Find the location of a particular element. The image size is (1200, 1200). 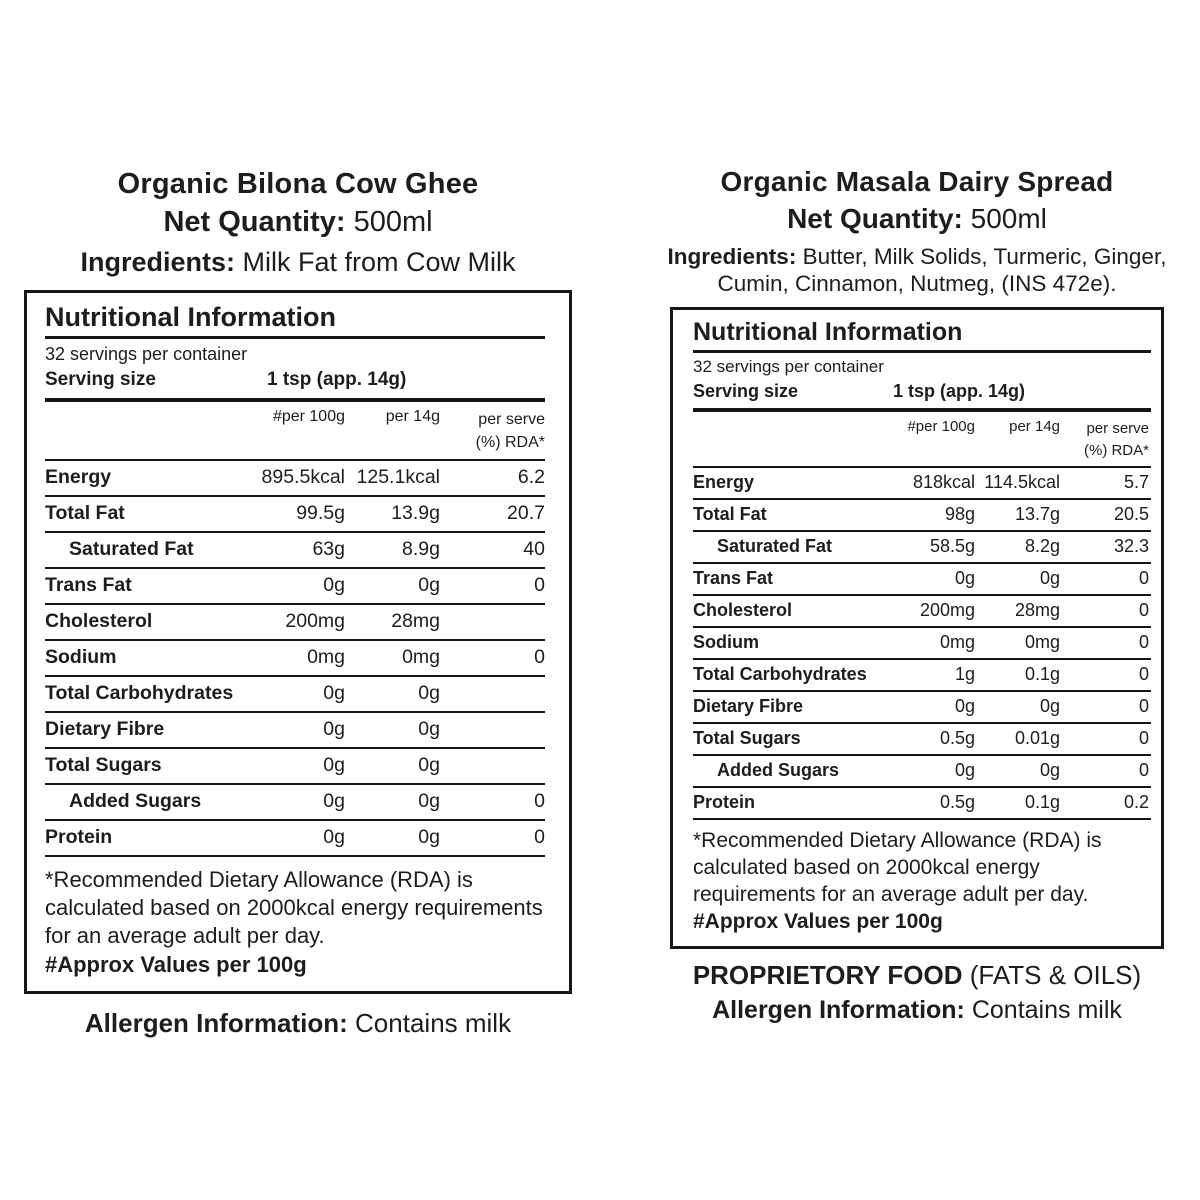

nutrient-name: Saturated Fat is located at coordinates (131, 549).